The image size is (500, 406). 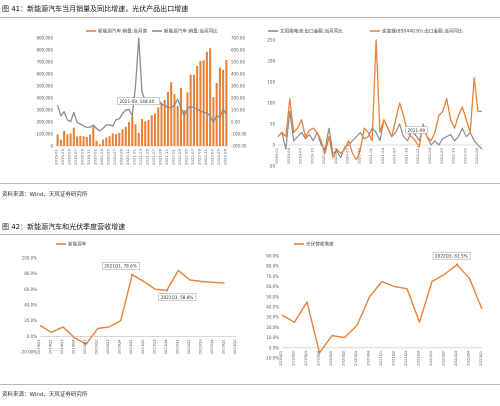 What do you see at coordinates (44, 98) in the screenshot?
I see `nev-sales-left-y-tick: 400,000` at bounding box center [44, 98].